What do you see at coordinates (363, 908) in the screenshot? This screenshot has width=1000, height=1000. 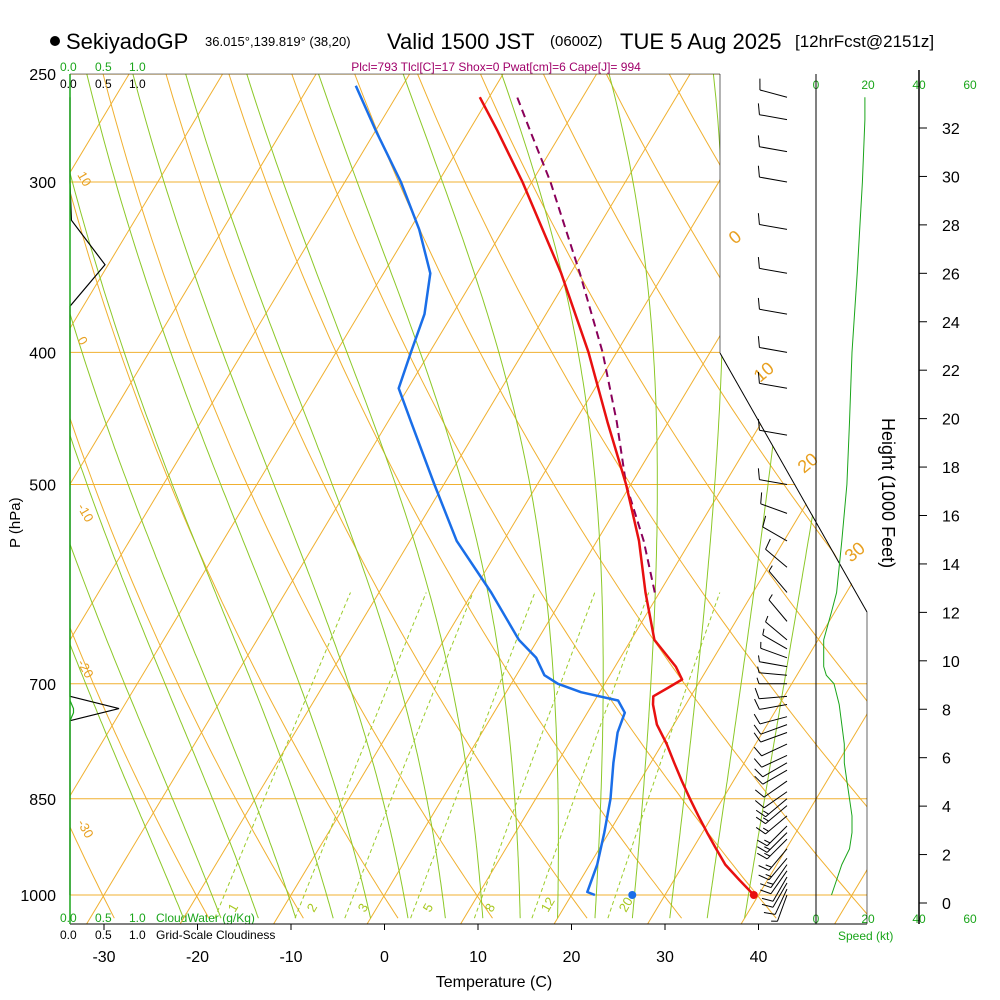 I see `mixing-ratio-label: 3` at bounding box center [363, 908].